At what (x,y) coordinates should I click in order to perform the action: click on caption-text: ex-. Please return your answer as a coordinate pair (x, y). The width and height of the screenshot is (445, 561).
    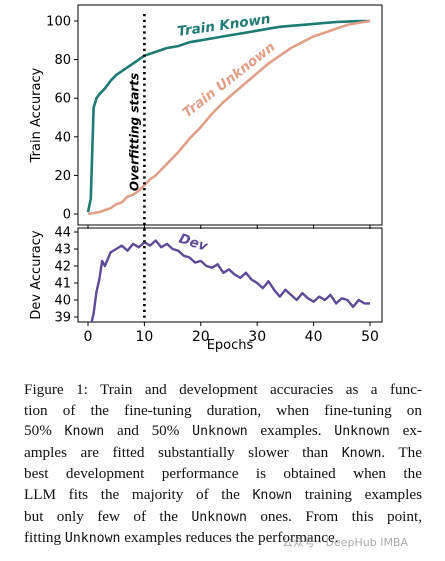
    Looking at the image, I should click on (405, 431).